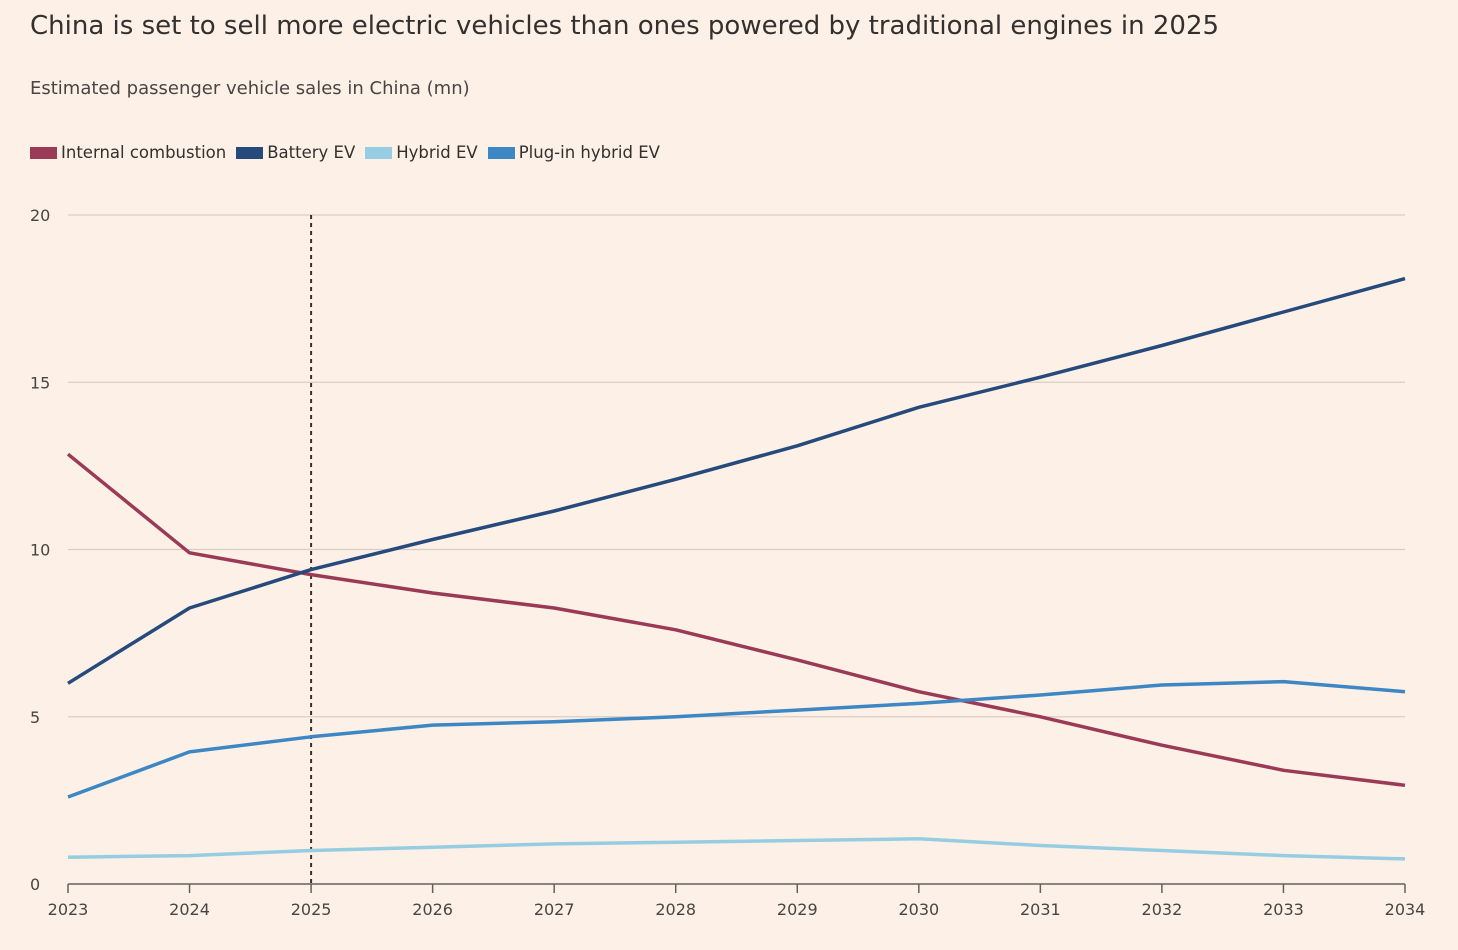 The height and width of the screenshot is (950, 1458). What do you see at coordinates (432, 909) in the screenshot?
I see `x-tick-label: 2026` at bounding box center [432, 909].